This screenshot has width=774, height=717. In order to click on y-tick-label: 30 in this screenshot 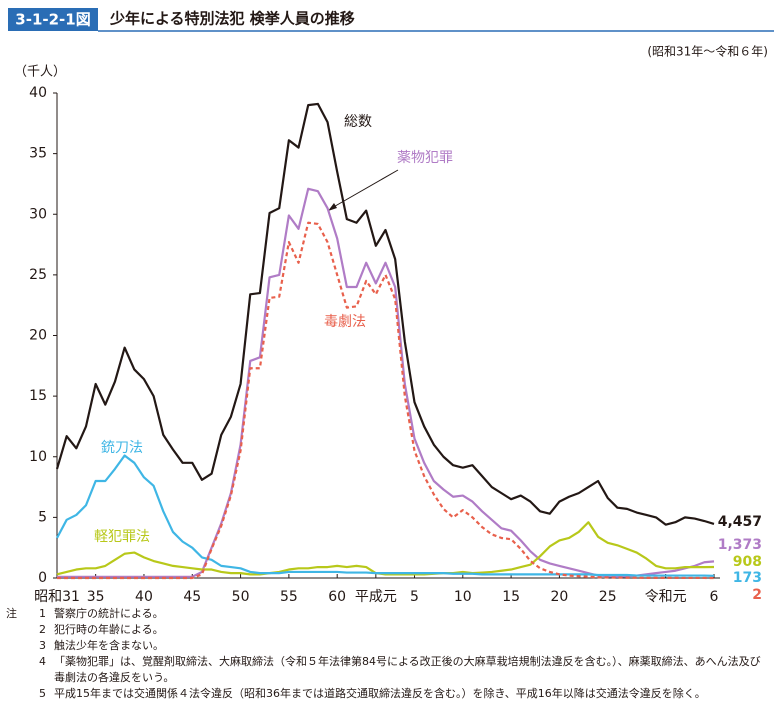, I will do `click(38, 214)`.